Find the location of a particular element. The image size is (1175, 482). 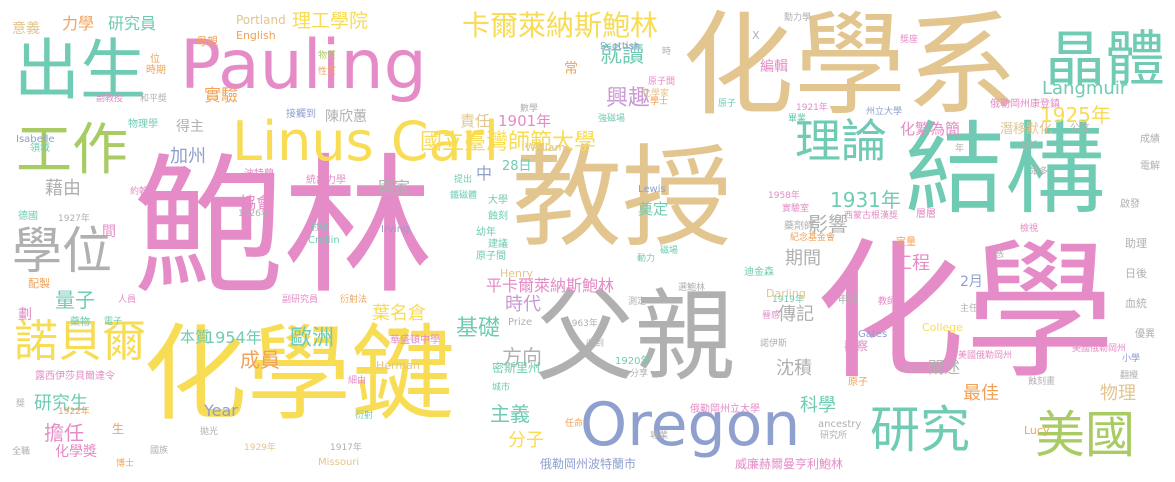

word: 優異 is located at coordinates (1145, 334).